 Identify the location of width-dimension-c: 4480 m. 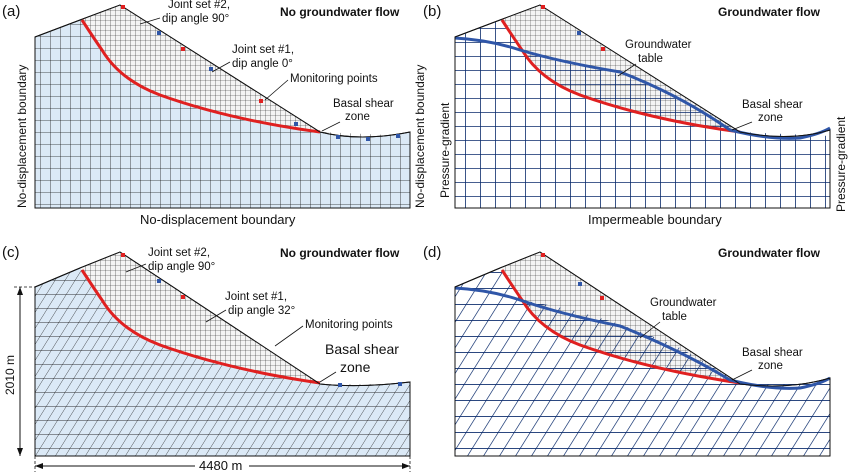
(222, 464).